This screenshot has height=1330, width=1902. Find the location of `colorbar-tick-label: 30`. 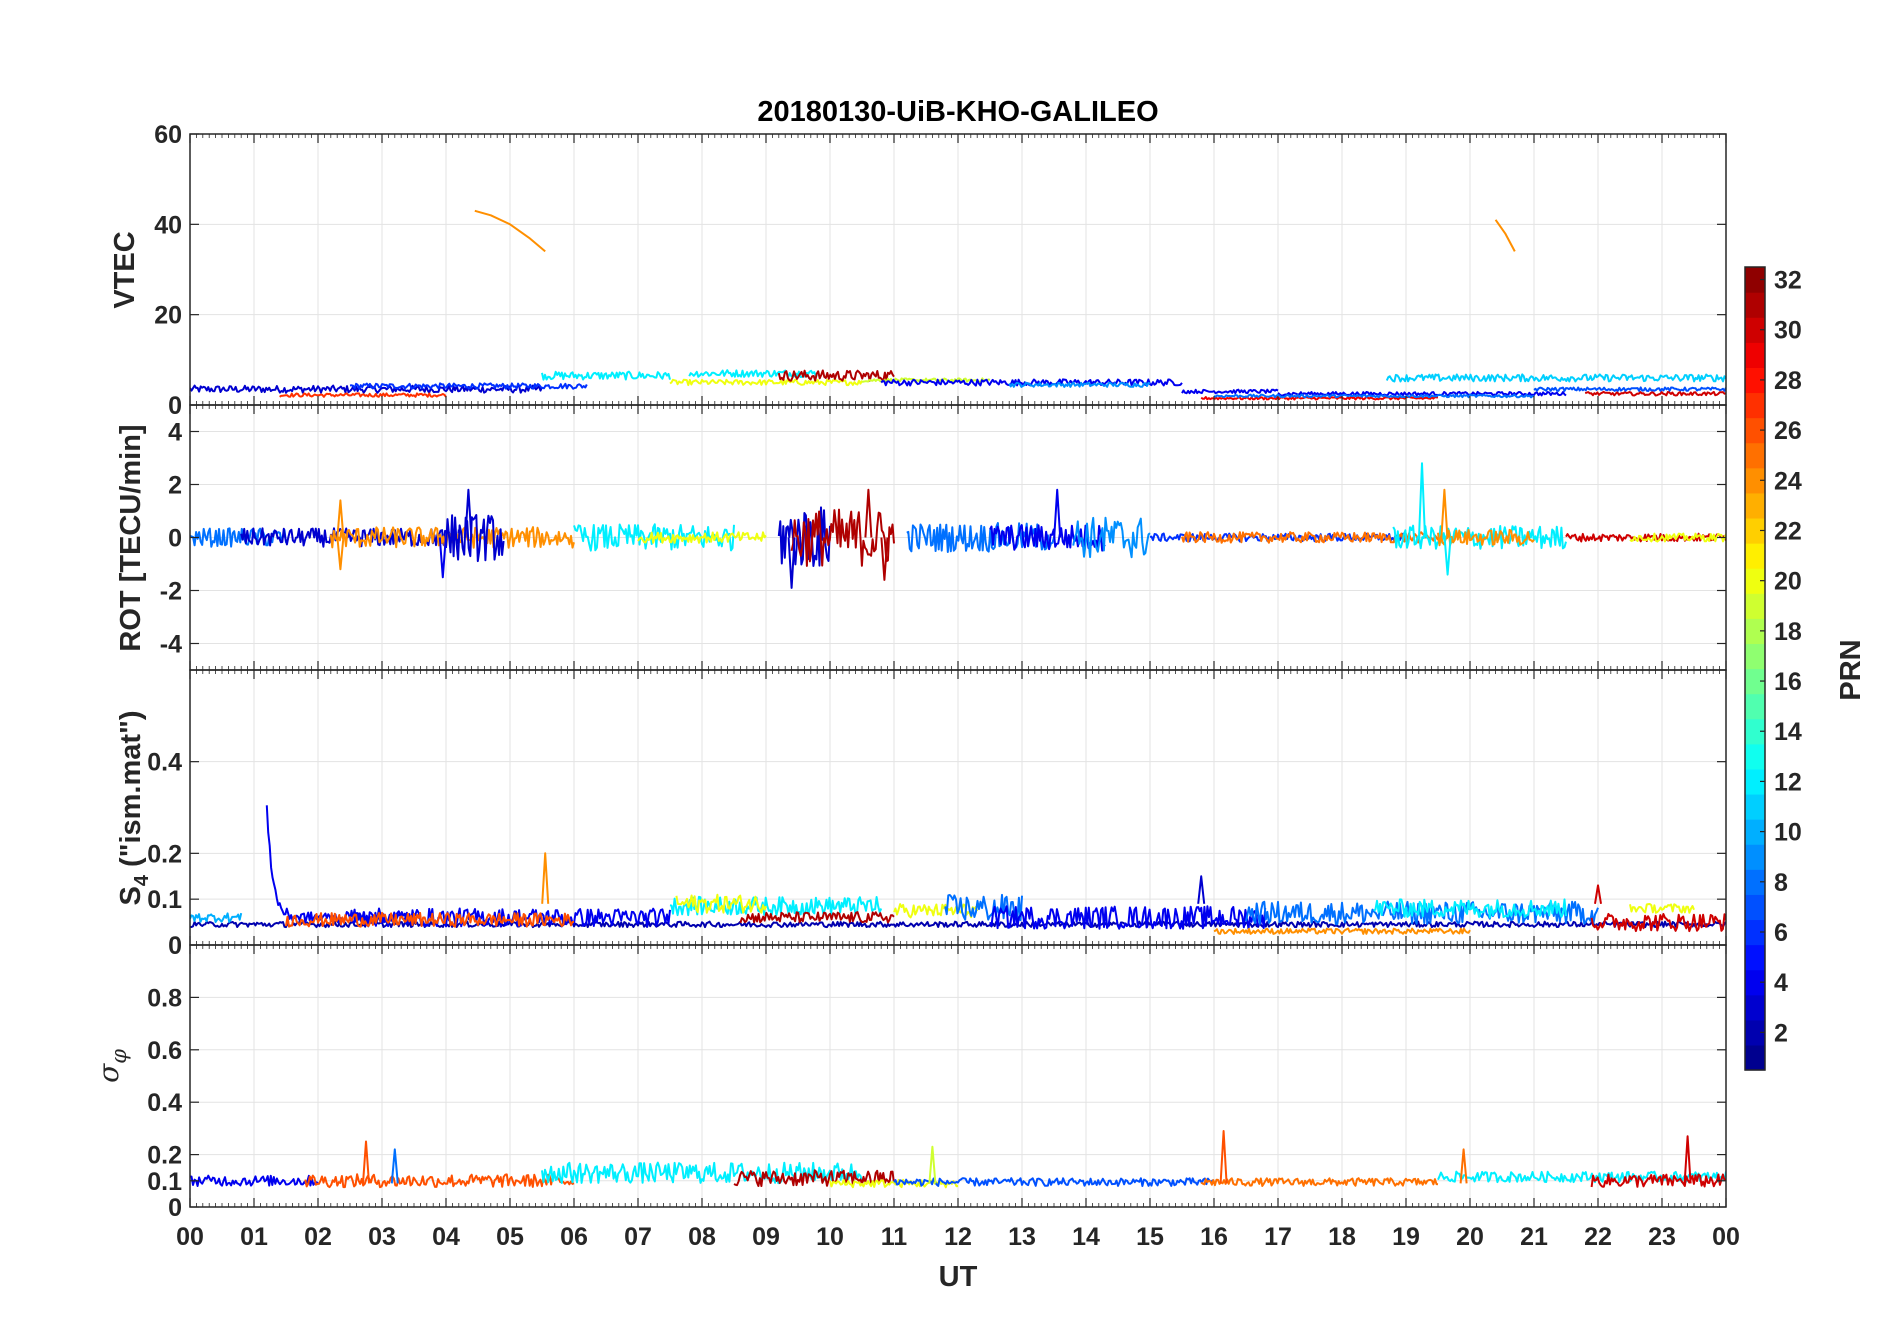

colorbar-tick-label: 30 is located at coordinates (1788, 331).